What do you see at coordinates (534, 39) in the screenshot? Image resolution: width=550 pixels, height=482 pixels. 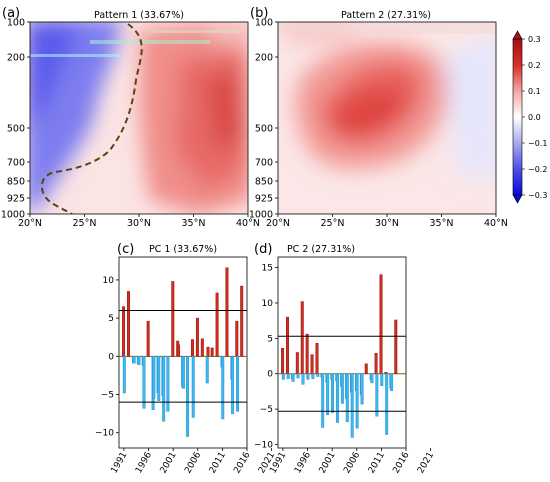 I see `colorbar-tick-label: 0.3` at bounding box center [534, 39].